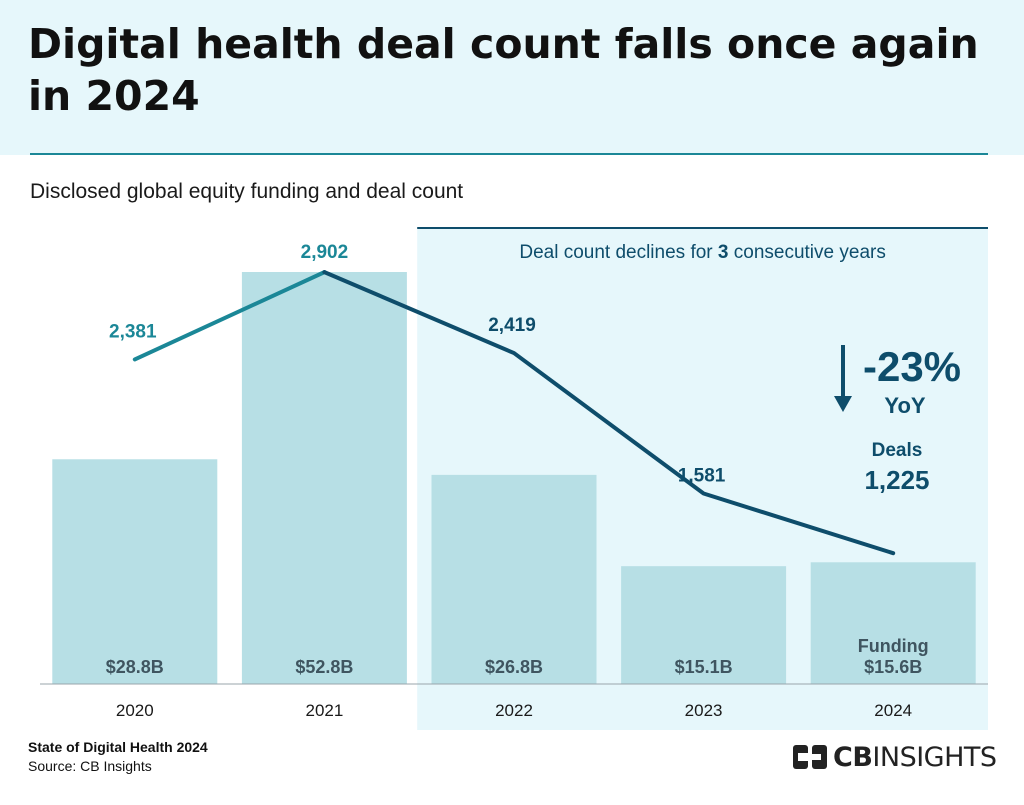  Describe the element at coordinates (702, 228) in the screenshot. I see `highlight-panel-rule` at that location.